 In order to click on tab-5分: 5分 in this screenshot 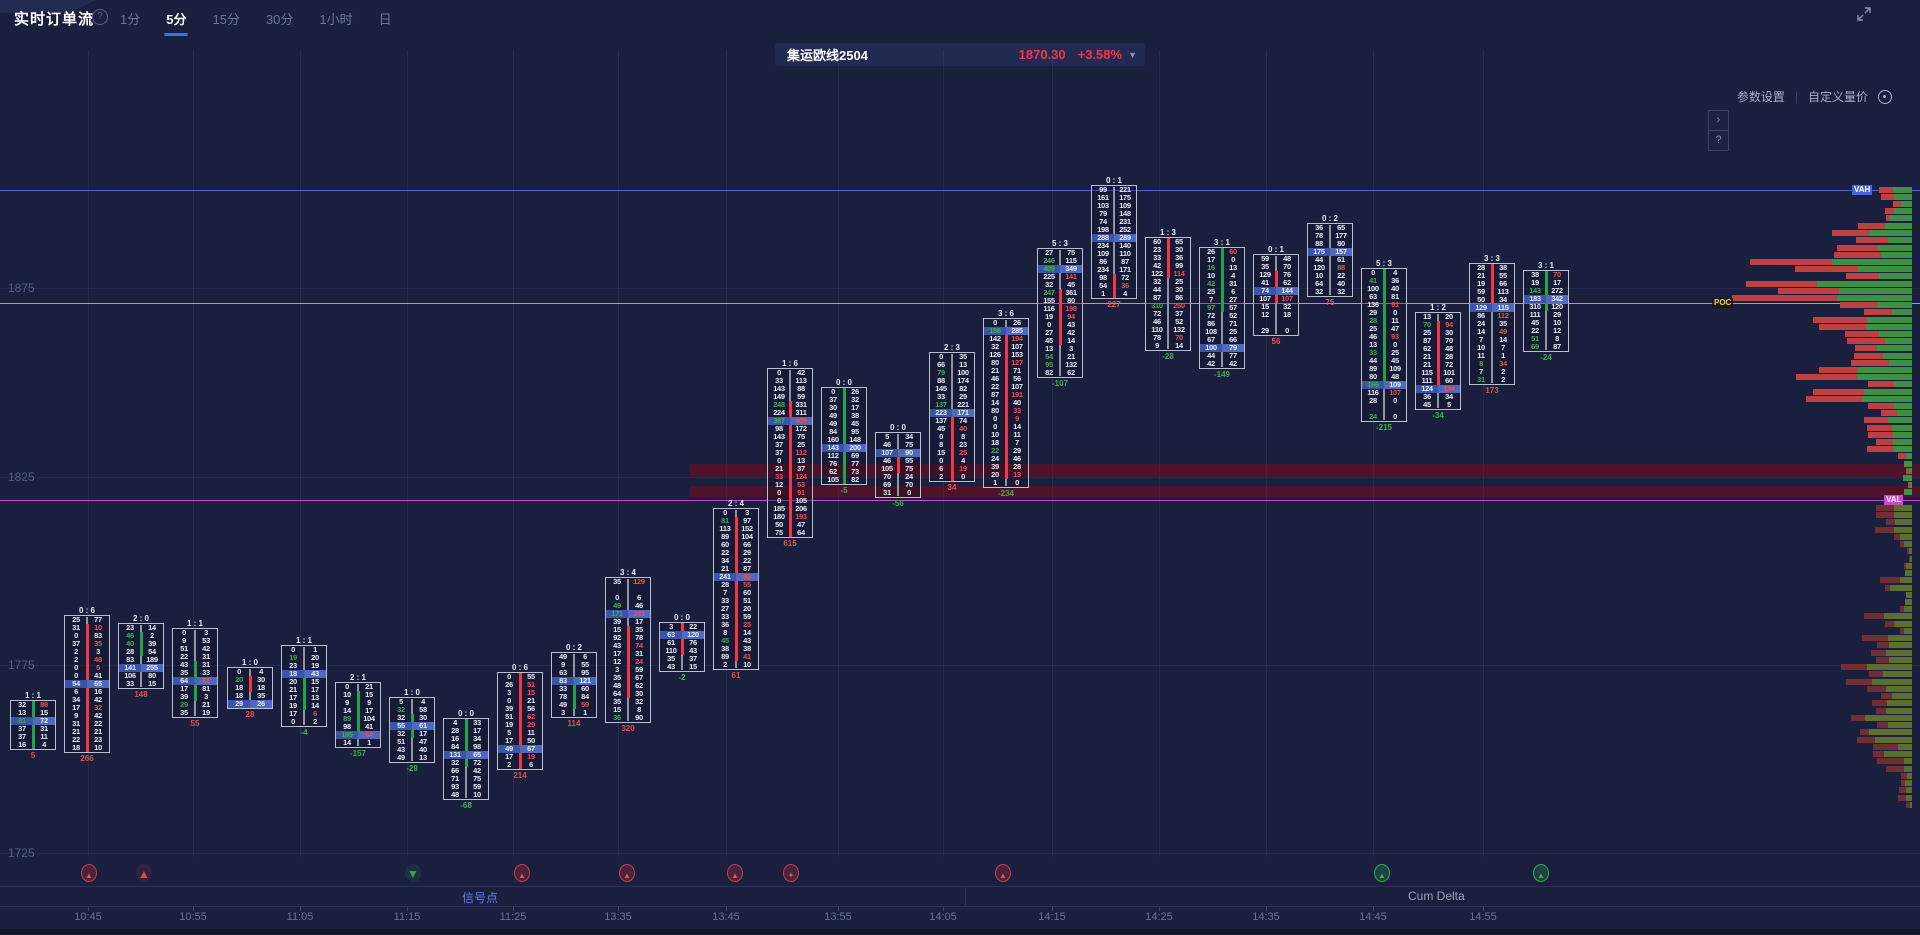, I will do `click(176, 21)`.